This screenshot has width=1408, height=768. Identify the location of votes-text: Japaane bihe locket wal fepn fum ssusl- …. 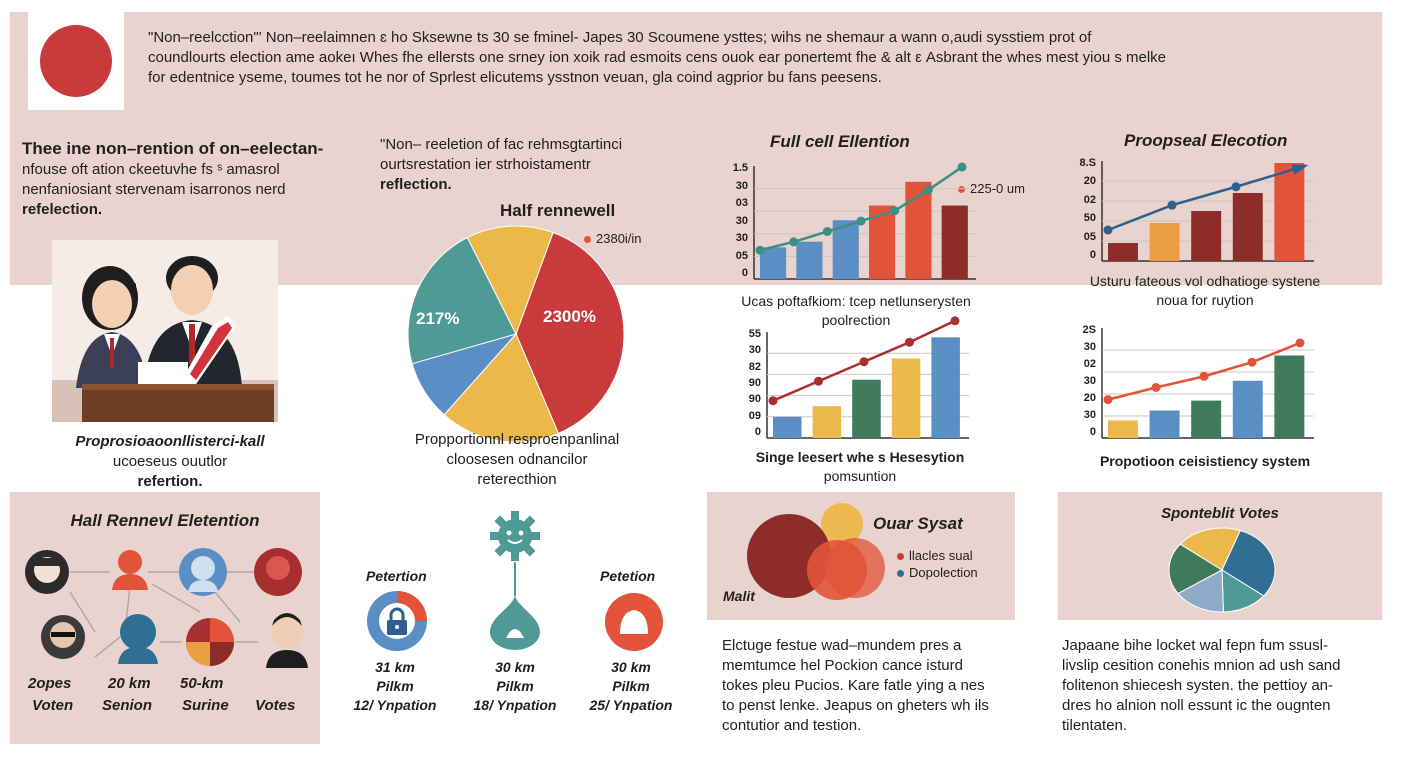
(1222, 686).